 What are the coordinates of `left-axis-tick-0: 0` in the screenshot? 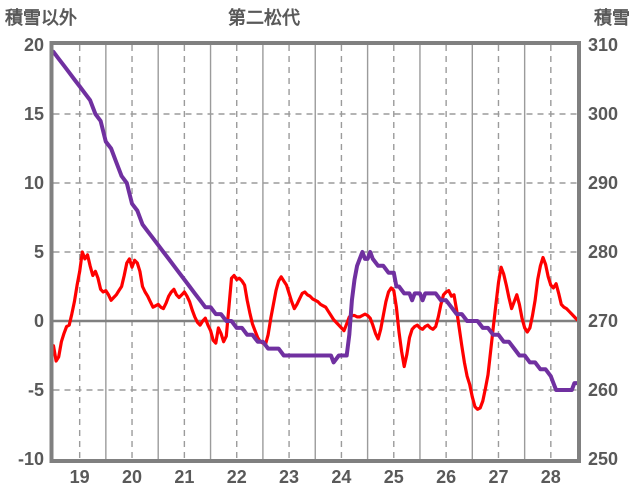 It's located at (38, 321).